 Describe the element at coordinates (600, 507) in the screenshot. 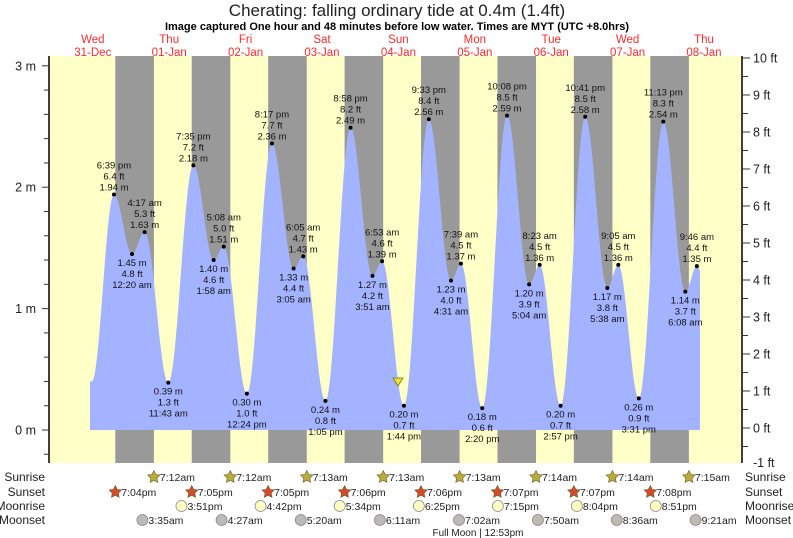

I see `moonrise-time: 8:04pm` at that location.